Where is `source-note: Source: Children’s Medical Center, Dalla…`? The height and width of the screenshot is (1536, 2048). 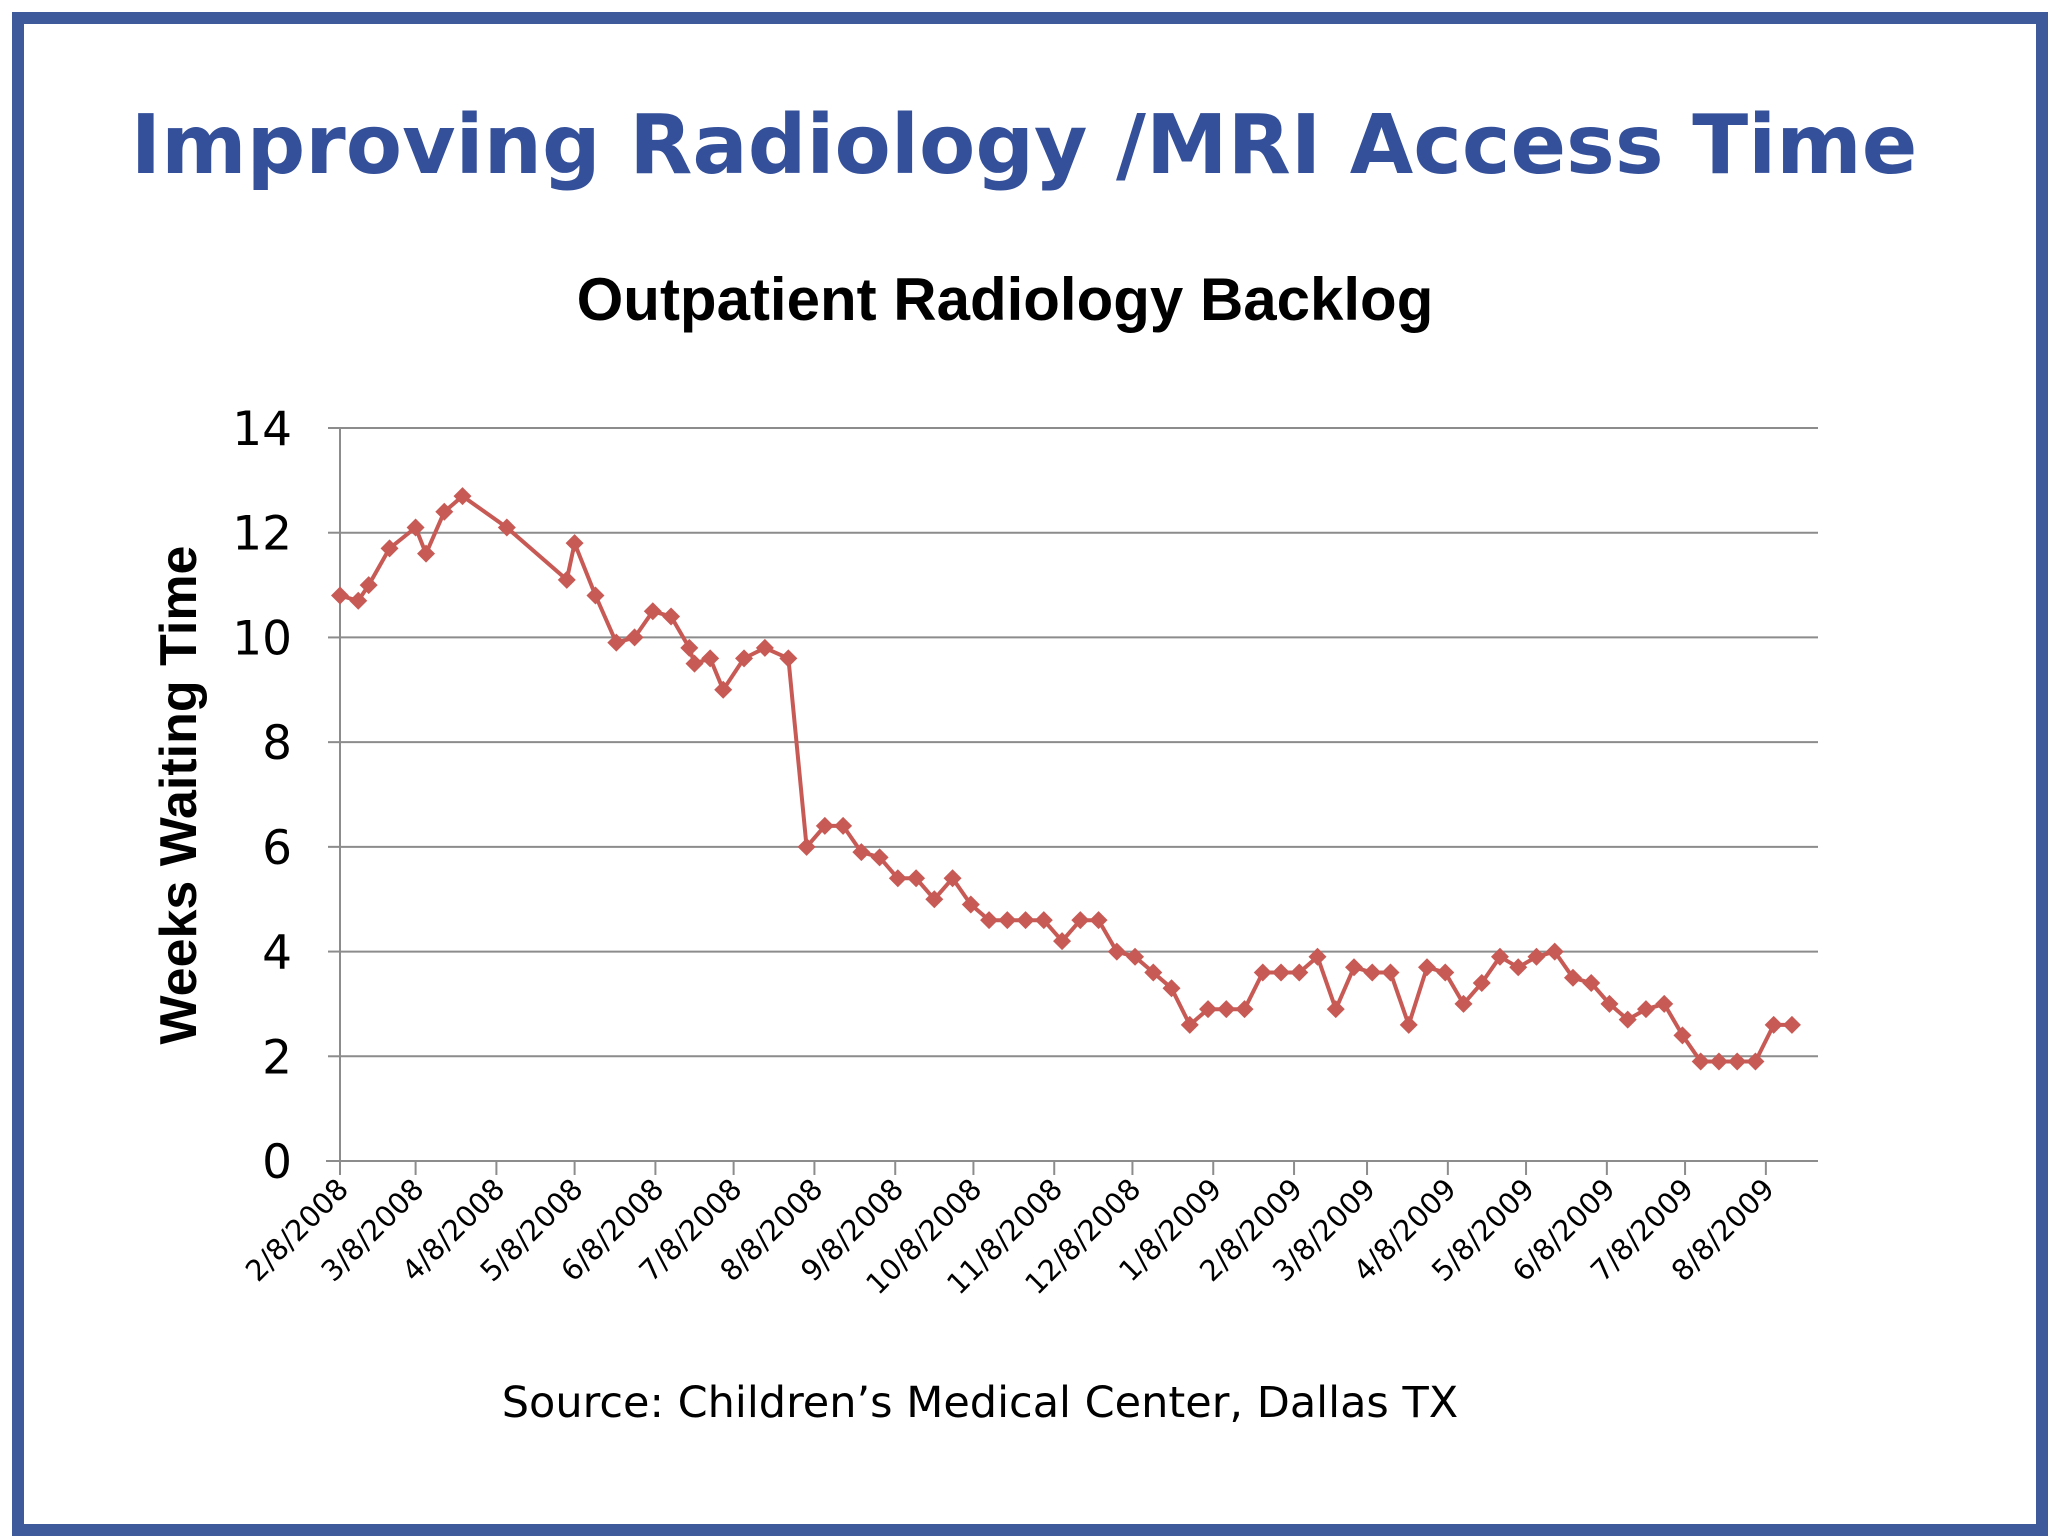 source-note: Source: Children’s Medical Center, Dalla… is located at coordinates (980, 1403).